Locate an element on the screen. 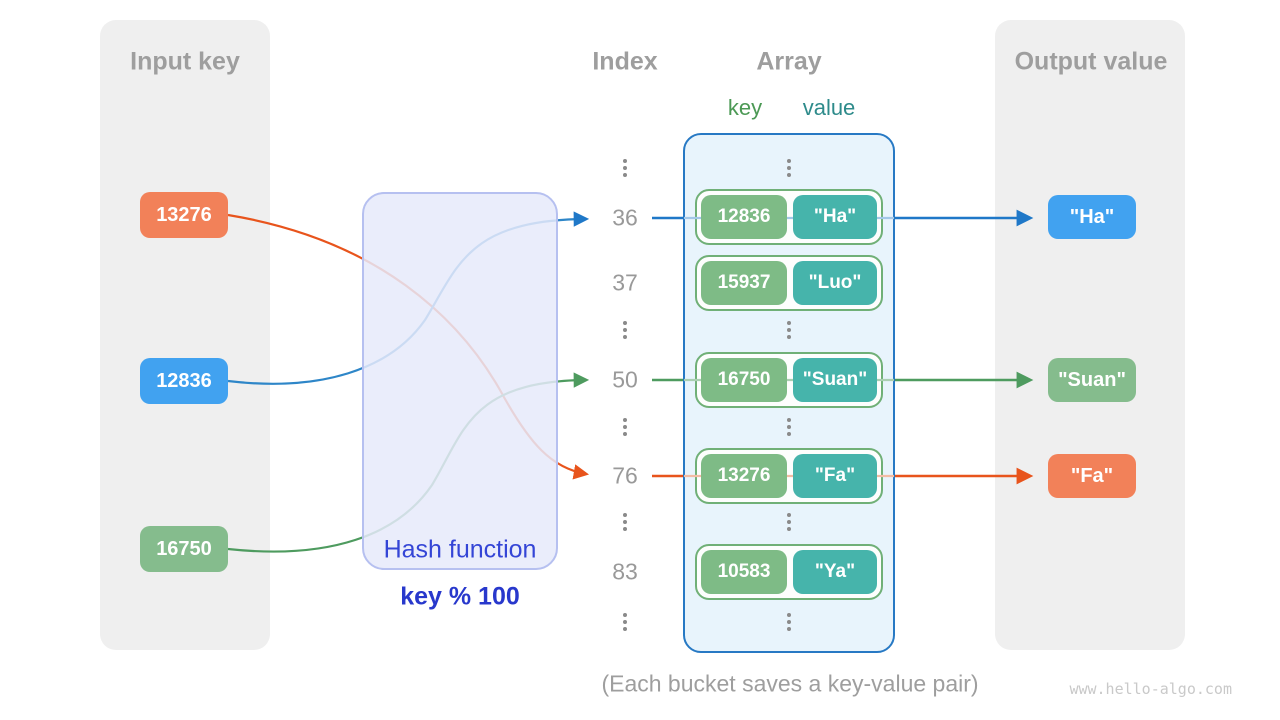  hash-function-text-wrap: Hash function key % 100 is located at coordinates (460, 401).